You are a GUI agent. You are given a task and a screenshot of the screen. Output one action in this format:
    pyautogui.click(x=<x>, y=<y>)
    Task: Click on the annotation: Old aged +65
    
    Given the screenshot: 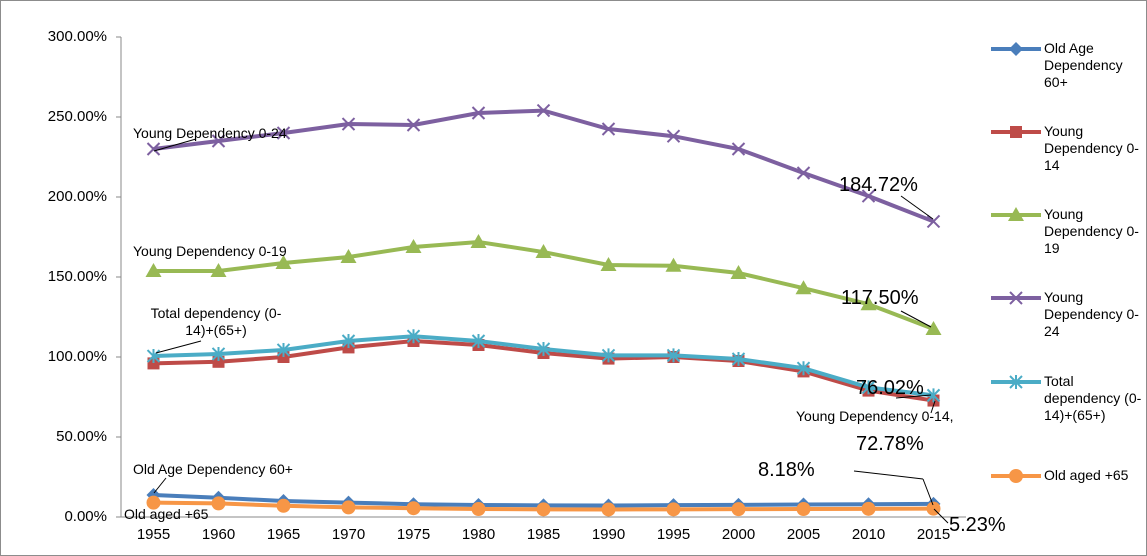 What is the action you would take?
    pyautogui.click(x=166, y=514)
    